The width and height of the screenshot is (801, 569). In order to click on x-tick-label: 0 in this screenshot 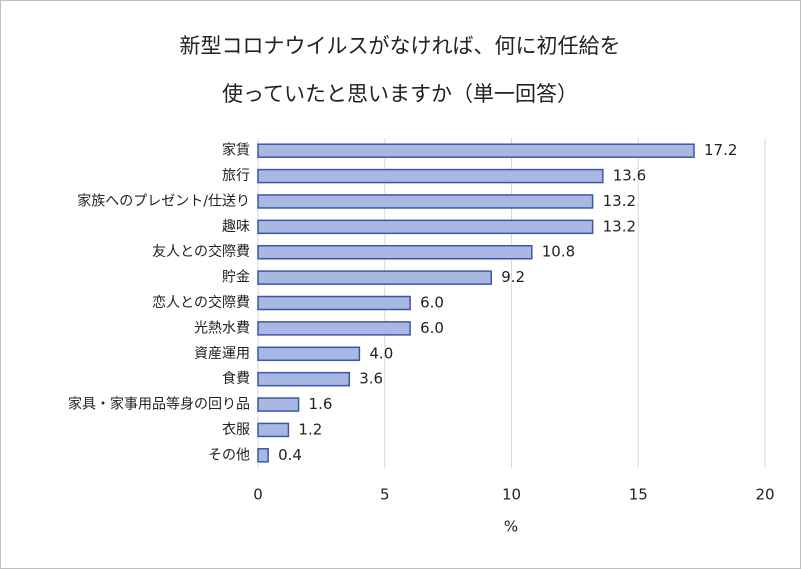, I will do `click(258, 495)`.